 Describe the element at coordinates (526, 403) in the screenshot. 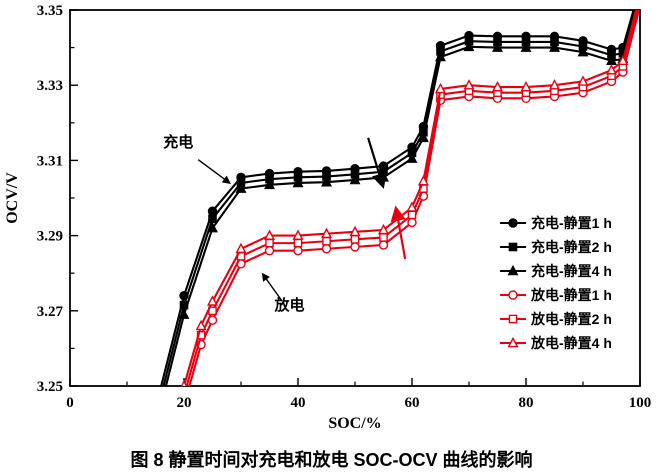

I see `x-tick-label: 80` at that location.